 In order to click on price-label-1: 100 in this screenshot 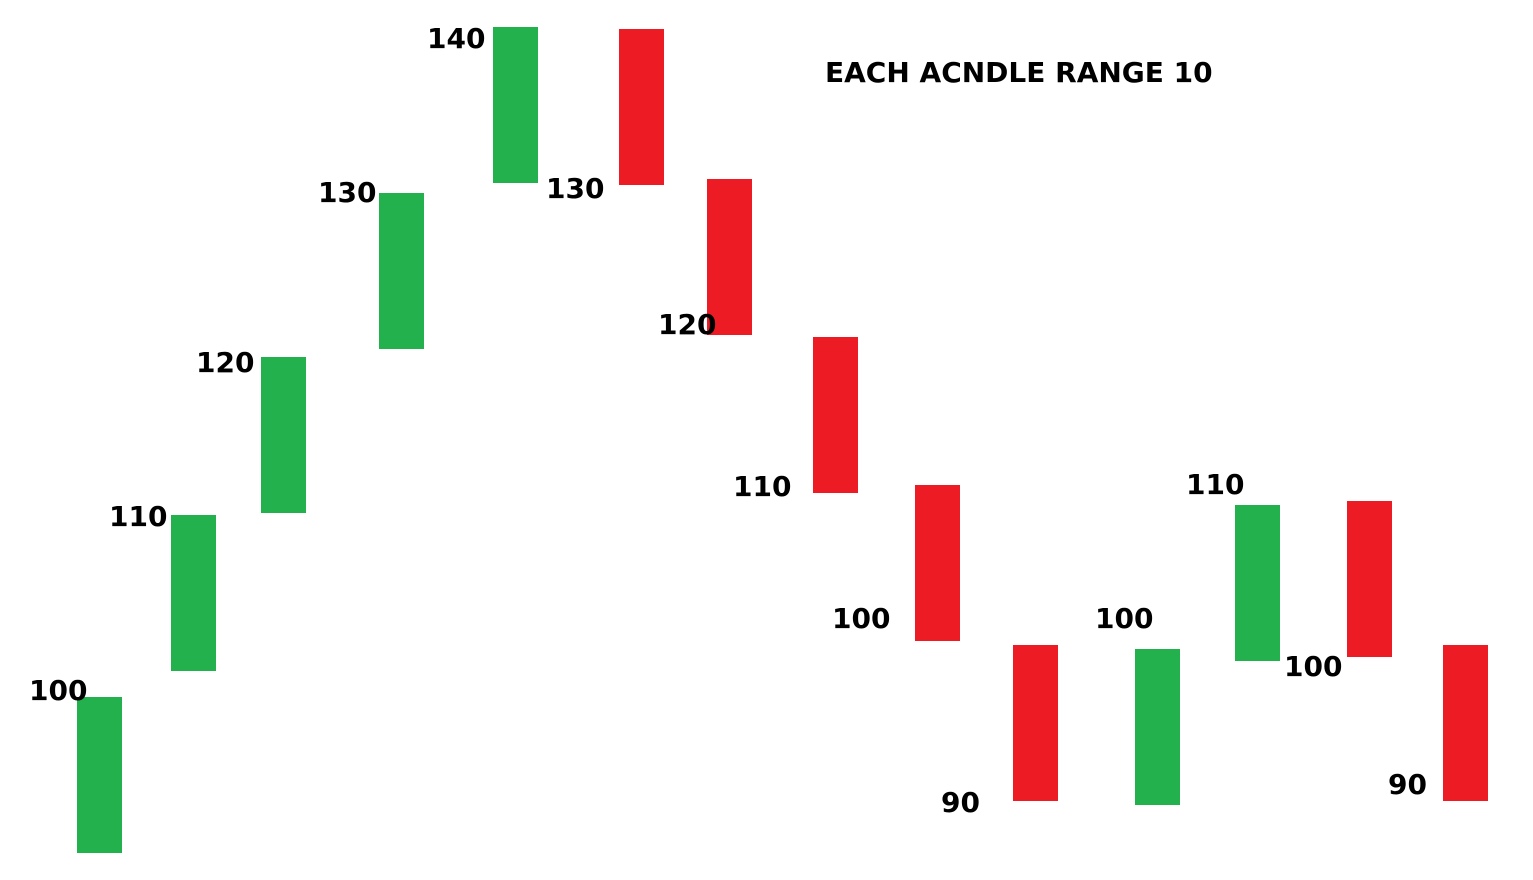, I will do `click(58, 690)`.